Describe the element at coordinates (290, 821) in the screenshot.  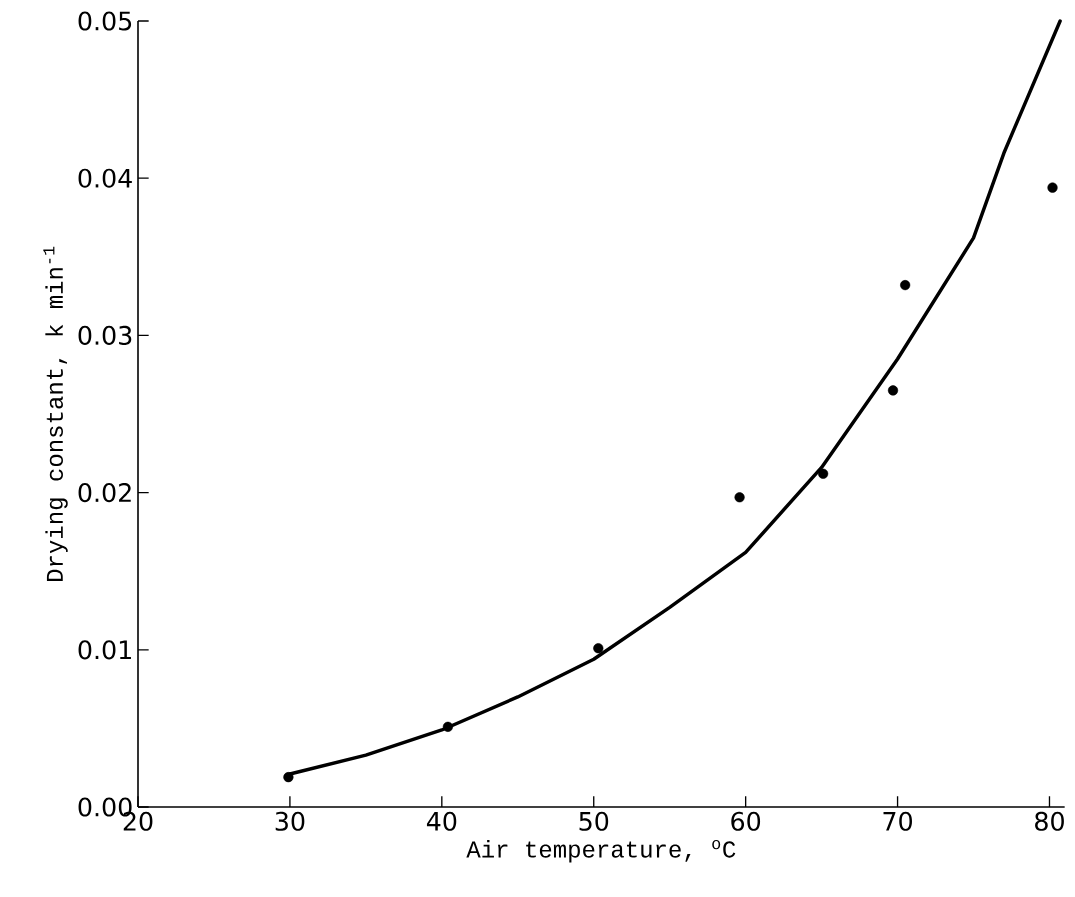
I see `x-tick-label: 30` at that location.